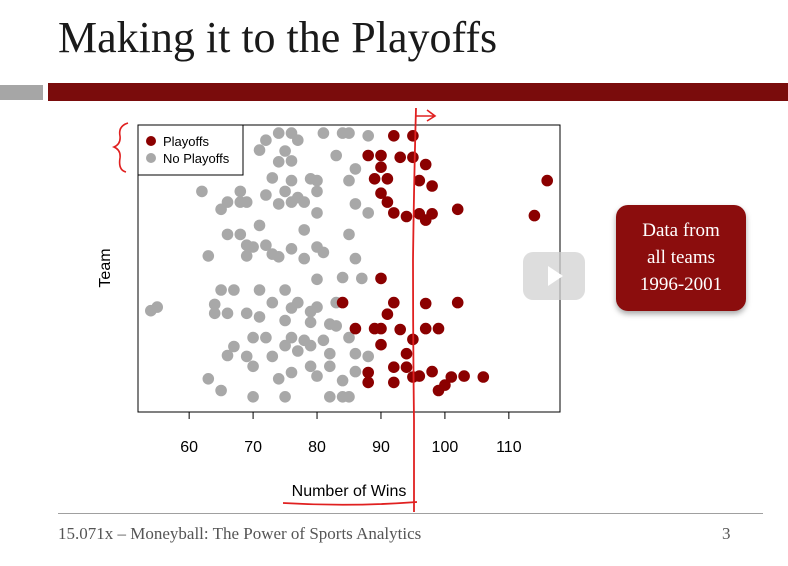  What do you see at coordinates (196, 158) in the screenshot?
I see `legend-label-no-playoffs: No Playoffs` at bounding box center [196, 158].